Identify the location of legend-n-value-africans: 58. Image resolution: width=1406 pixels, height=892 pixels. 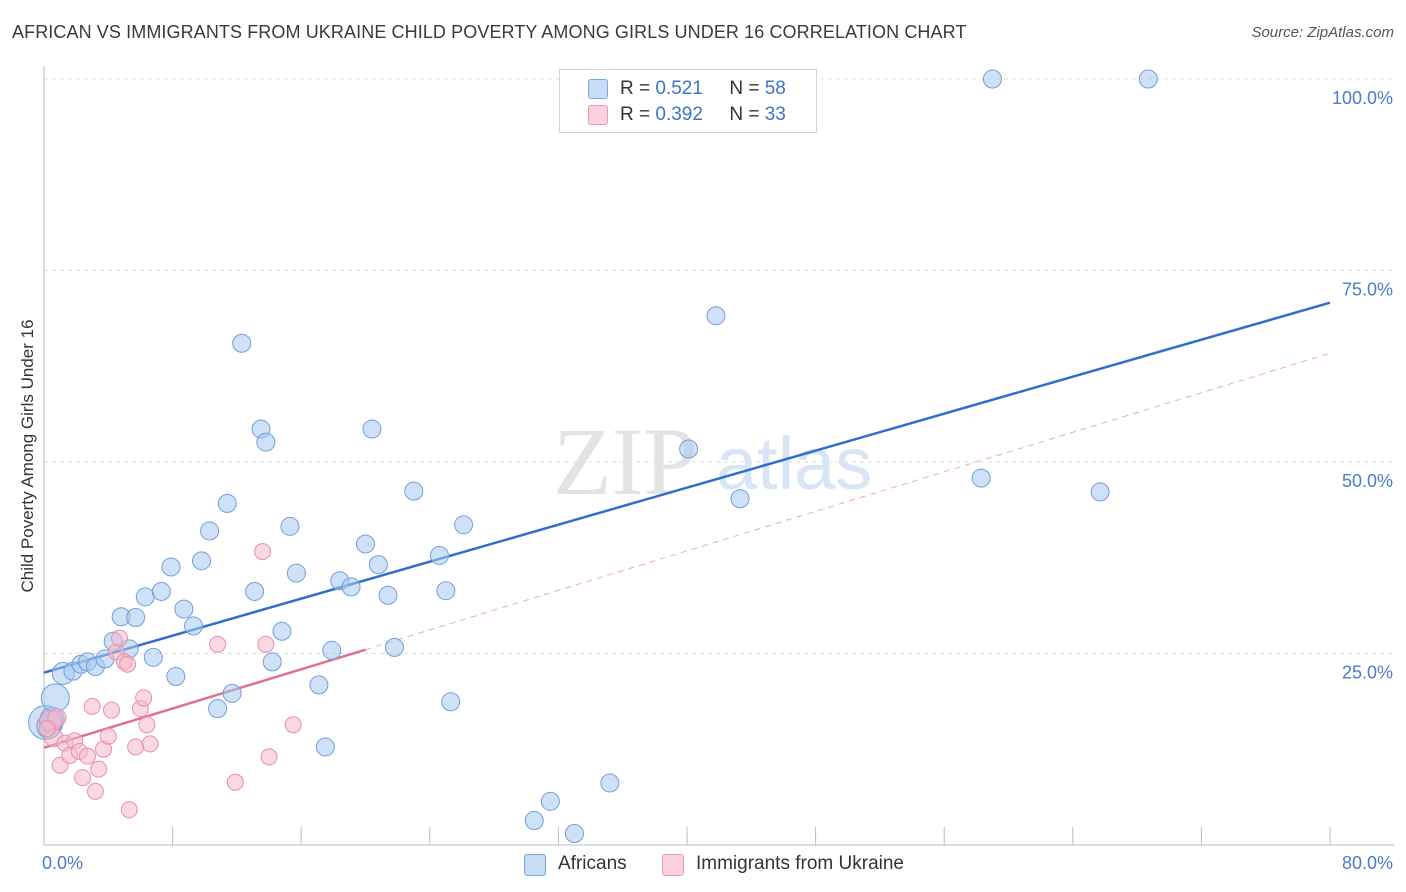
(775, 88).